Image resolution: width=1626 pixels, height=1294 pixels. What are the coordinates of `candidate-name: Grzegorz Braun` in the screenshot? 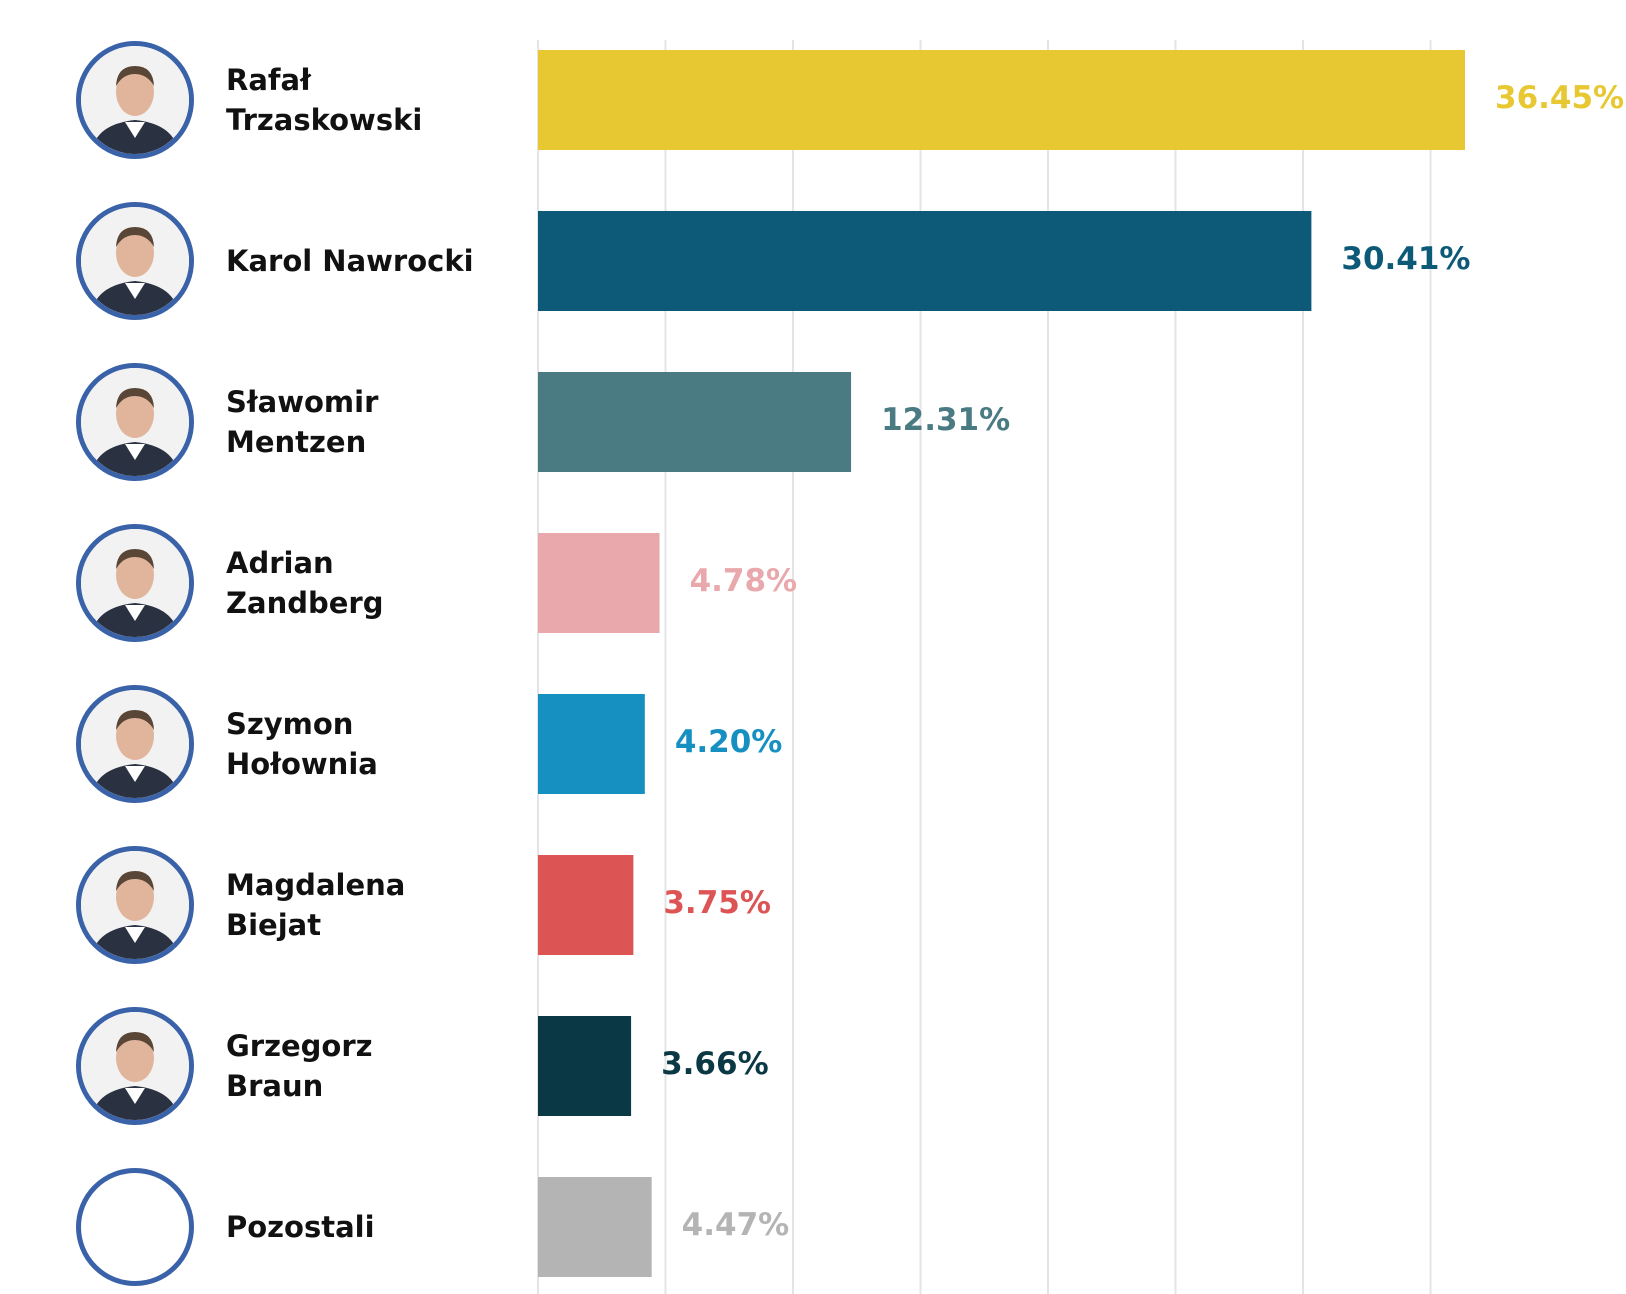 It's located at (299, 1066).